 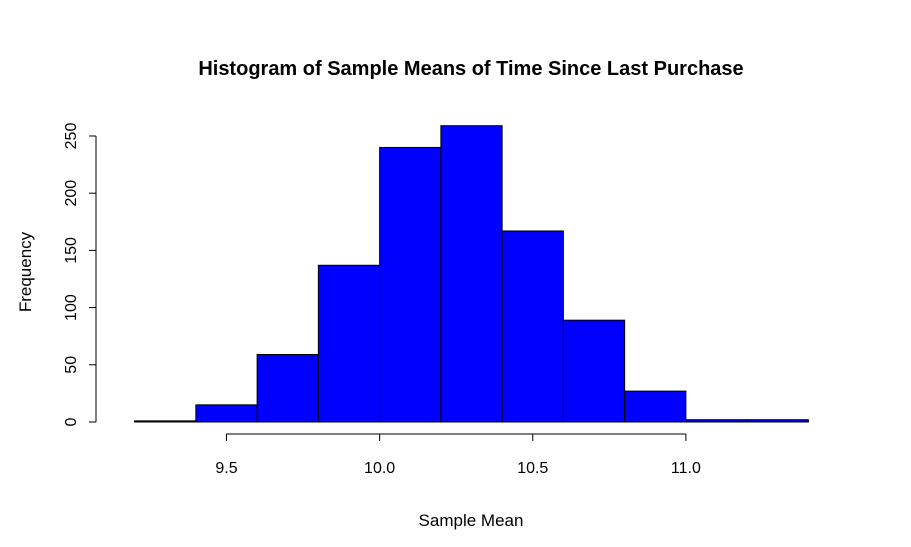 I want to click on y-tick-label: 150, so click(x=71, y=250).